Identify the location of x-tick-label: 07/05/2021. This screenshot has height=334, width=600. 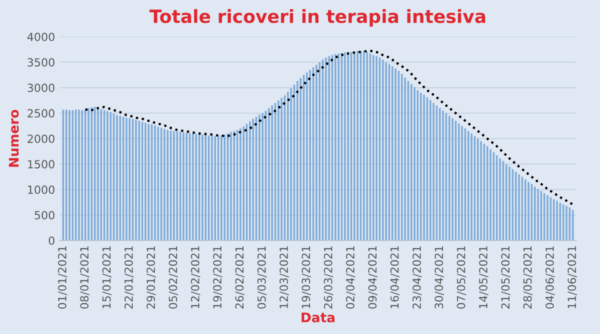
(461, 277).